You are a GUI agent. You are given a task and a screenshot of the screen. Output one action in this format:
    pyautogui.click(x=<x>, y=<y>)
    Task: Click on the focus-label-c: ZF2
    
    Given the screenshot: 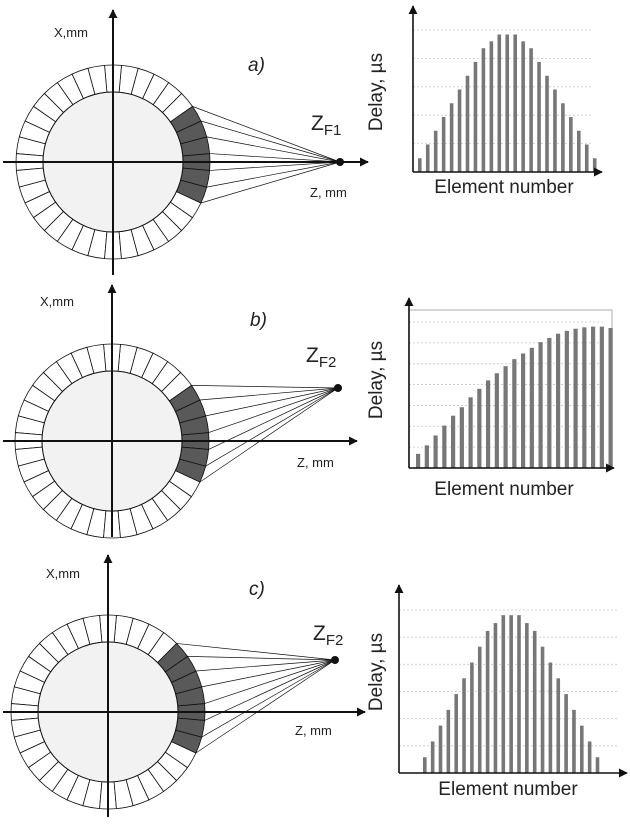 What is the action you would take?
    pyautogui.click(x=328, y=635)
    